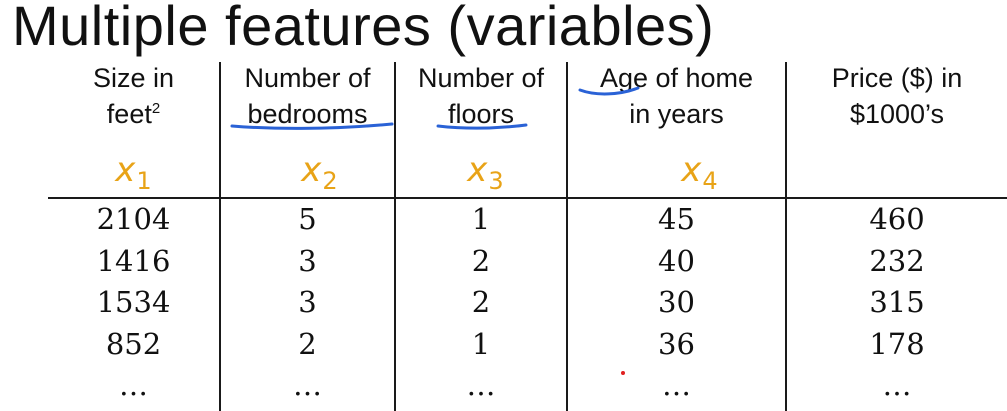 This screenshot has width=1007, height=411. I want to click on table-row: 1534 3 2 30 315, so click(503, 302).